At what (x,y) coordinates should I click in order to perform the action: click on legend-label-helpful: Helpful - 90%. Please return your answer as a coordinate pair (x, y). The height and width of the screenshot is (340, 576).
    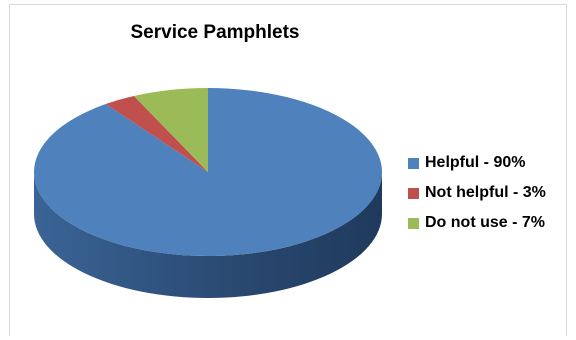
    Looking at the image, I should click on (475, 162).